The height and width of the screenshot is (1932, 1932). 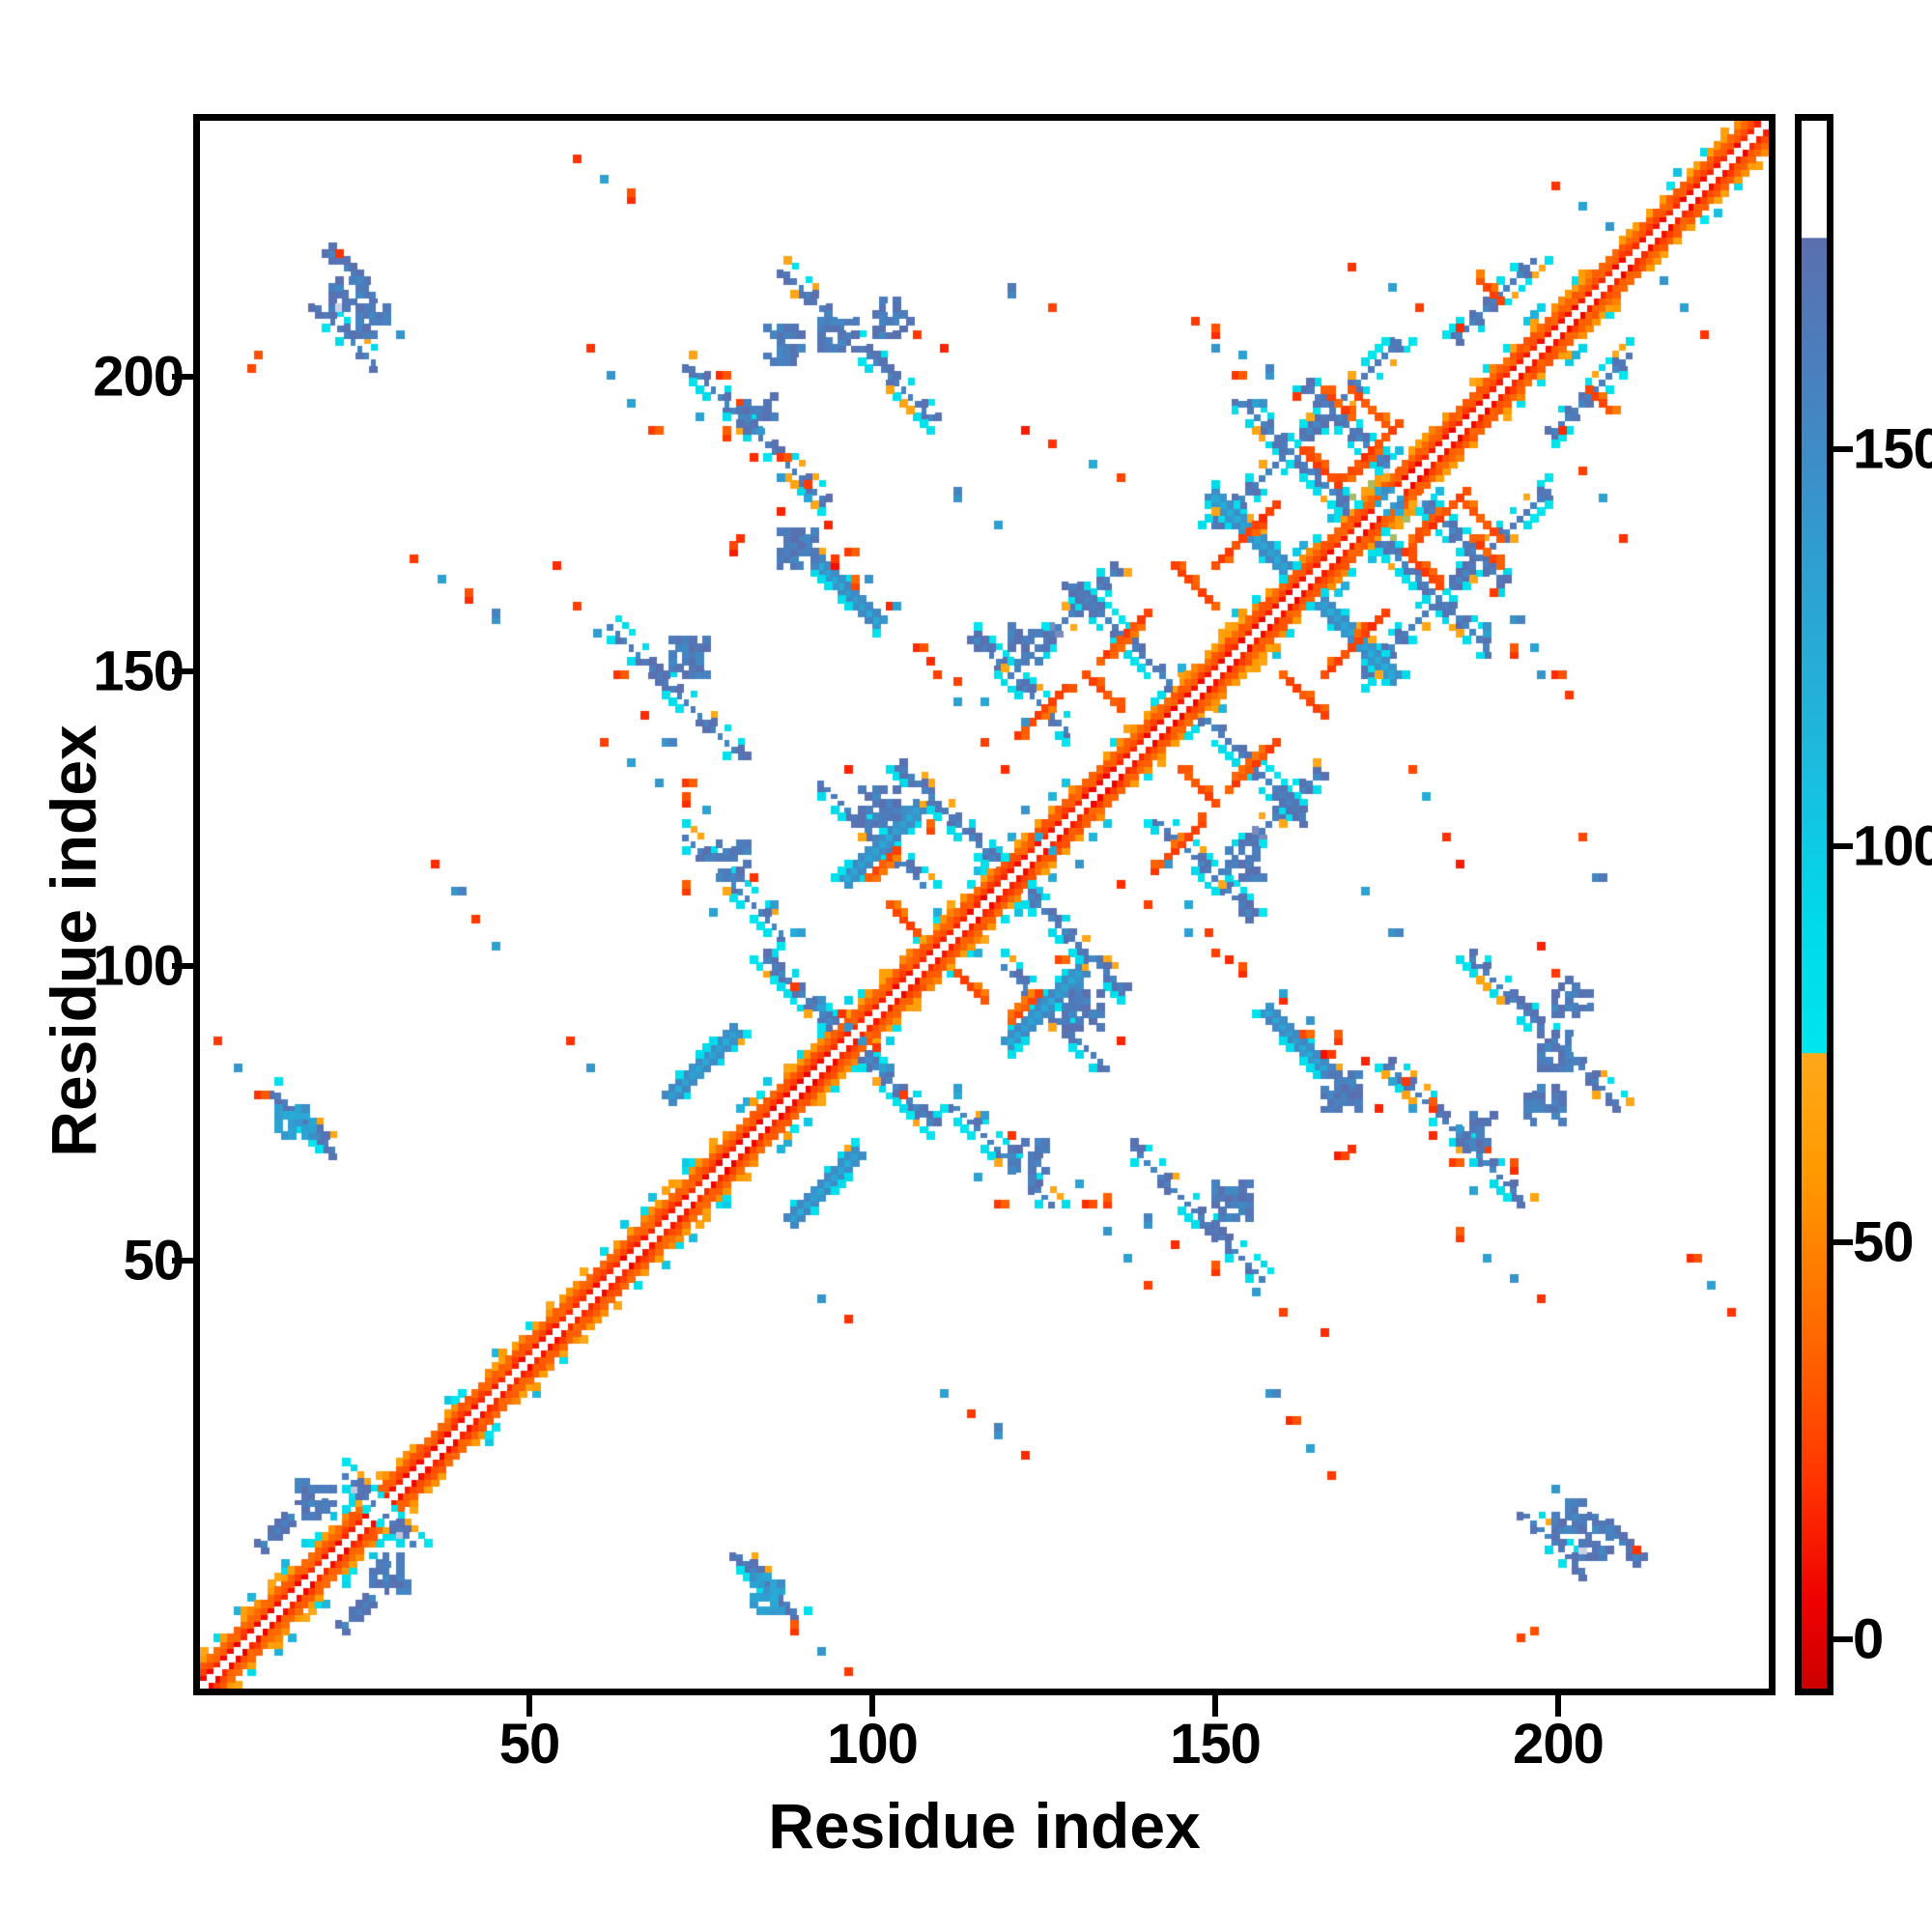 I want to click on colorbar-tick-label: 50, so click(x=1884, y=1242).